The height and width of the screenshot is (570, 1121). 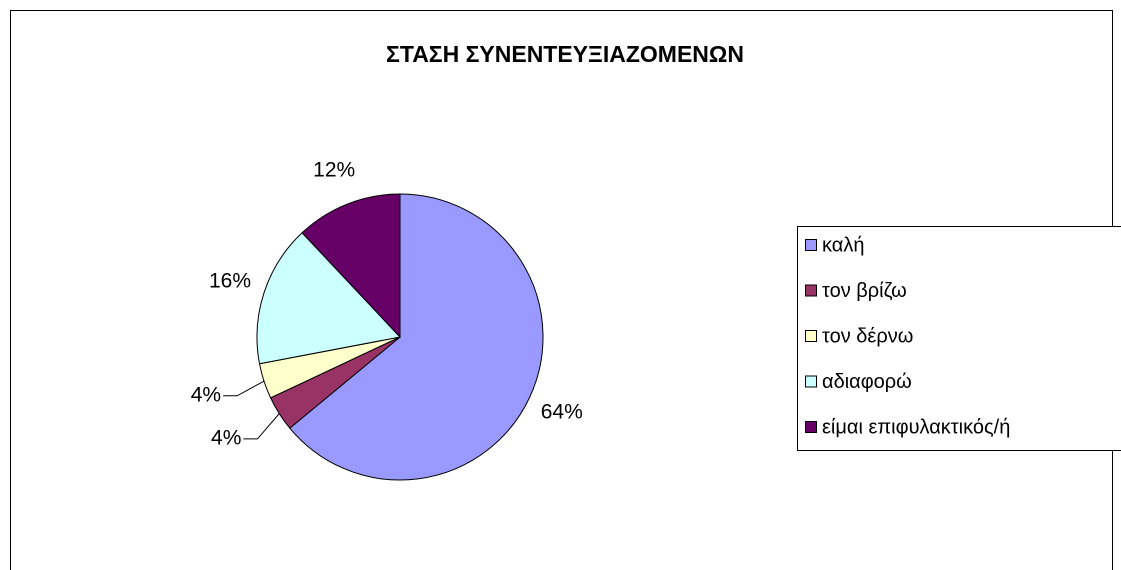 What do you see at coordinates (230, 280) in the screenshot?
I see `data-label: 16%` at bounding box center [230, 280].